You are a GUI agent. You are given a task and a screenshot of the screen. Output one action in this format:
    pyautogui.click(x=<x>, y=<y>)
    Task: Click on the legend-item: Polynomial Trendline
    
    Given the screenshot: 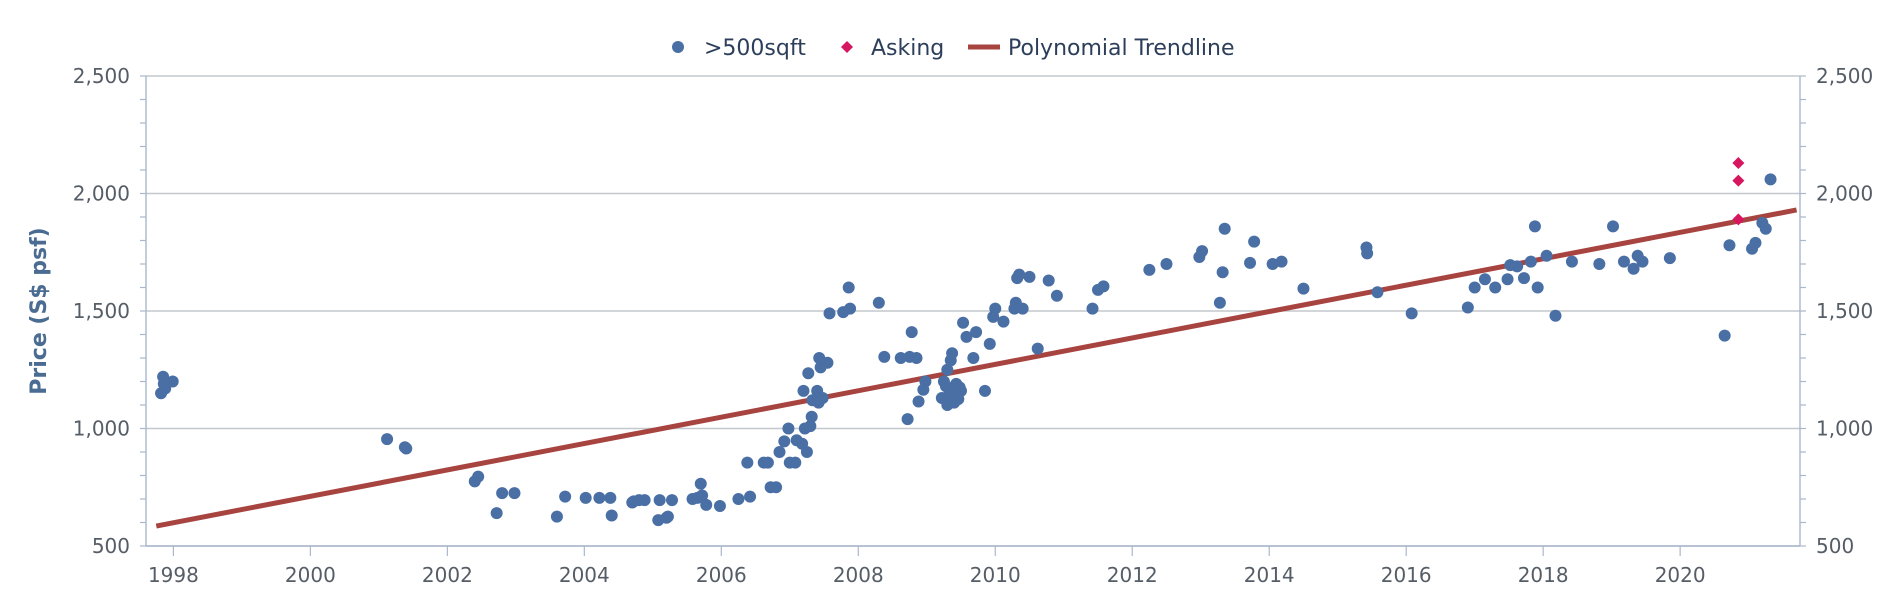 What is the action you would take?
    pyautogui.click(x=1101, y=48)
    